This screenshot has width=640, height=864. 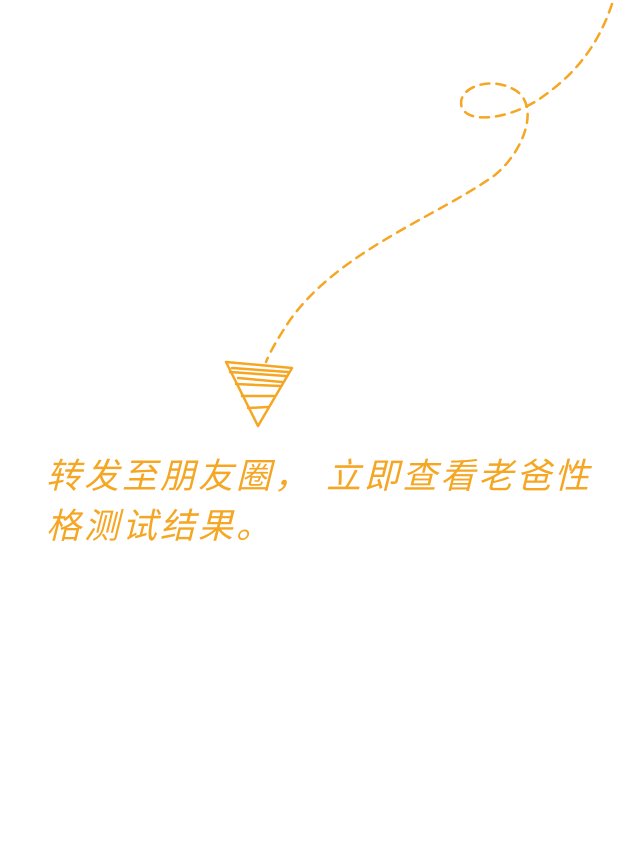 I want to click on share-hint-text: 转发至朋友圈， 立即查看老爸性格测试结果。, so click(x=319, y=502).